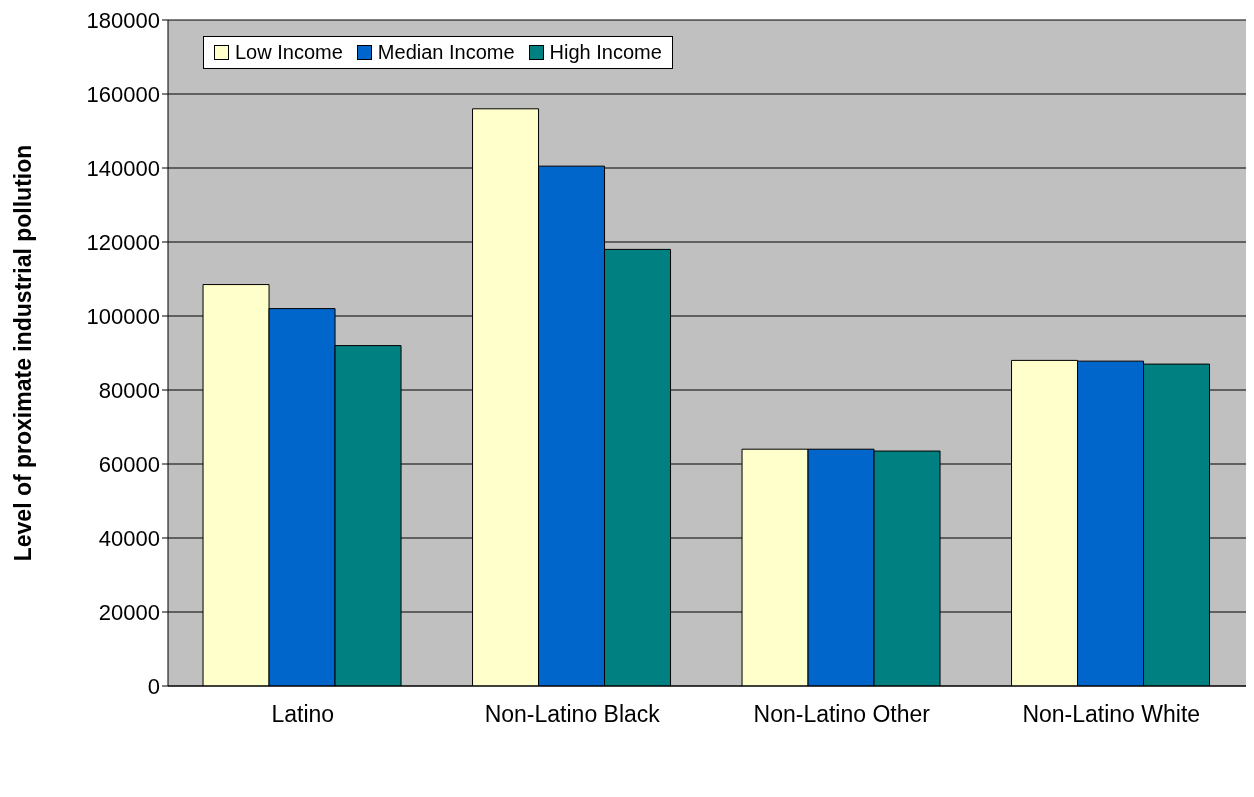 This screenshot has width=1254, height=797. I want to click on y-tick-label: 160000, so click(123, 94).